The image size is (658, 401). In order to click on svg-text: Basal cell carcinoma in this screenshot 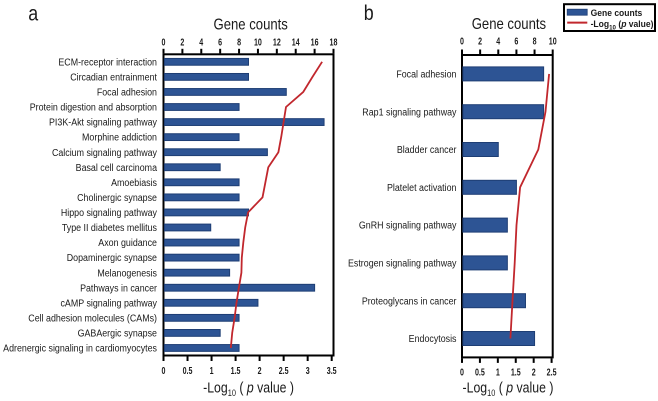, I will do `click(117, 168)`.